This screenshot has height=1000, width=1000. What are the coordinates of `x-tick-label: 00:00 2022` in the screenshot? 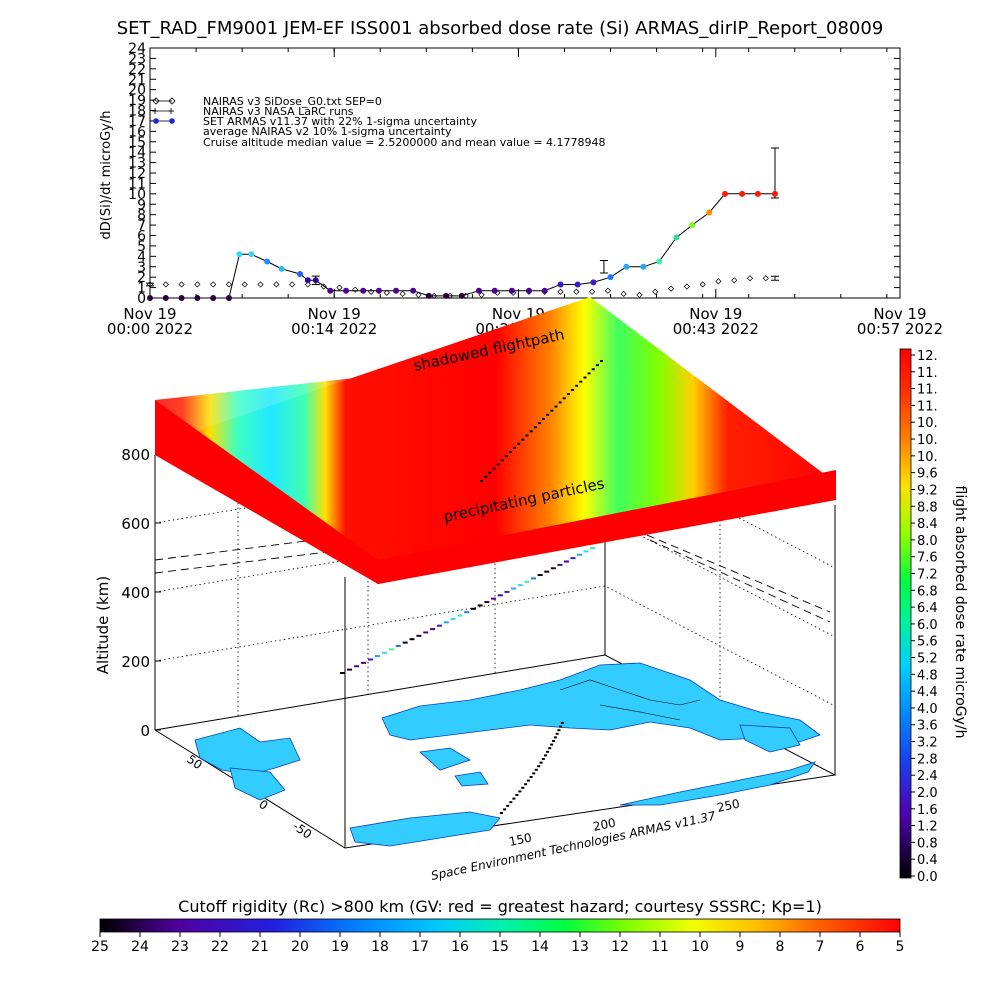 It's located at (150, 329).